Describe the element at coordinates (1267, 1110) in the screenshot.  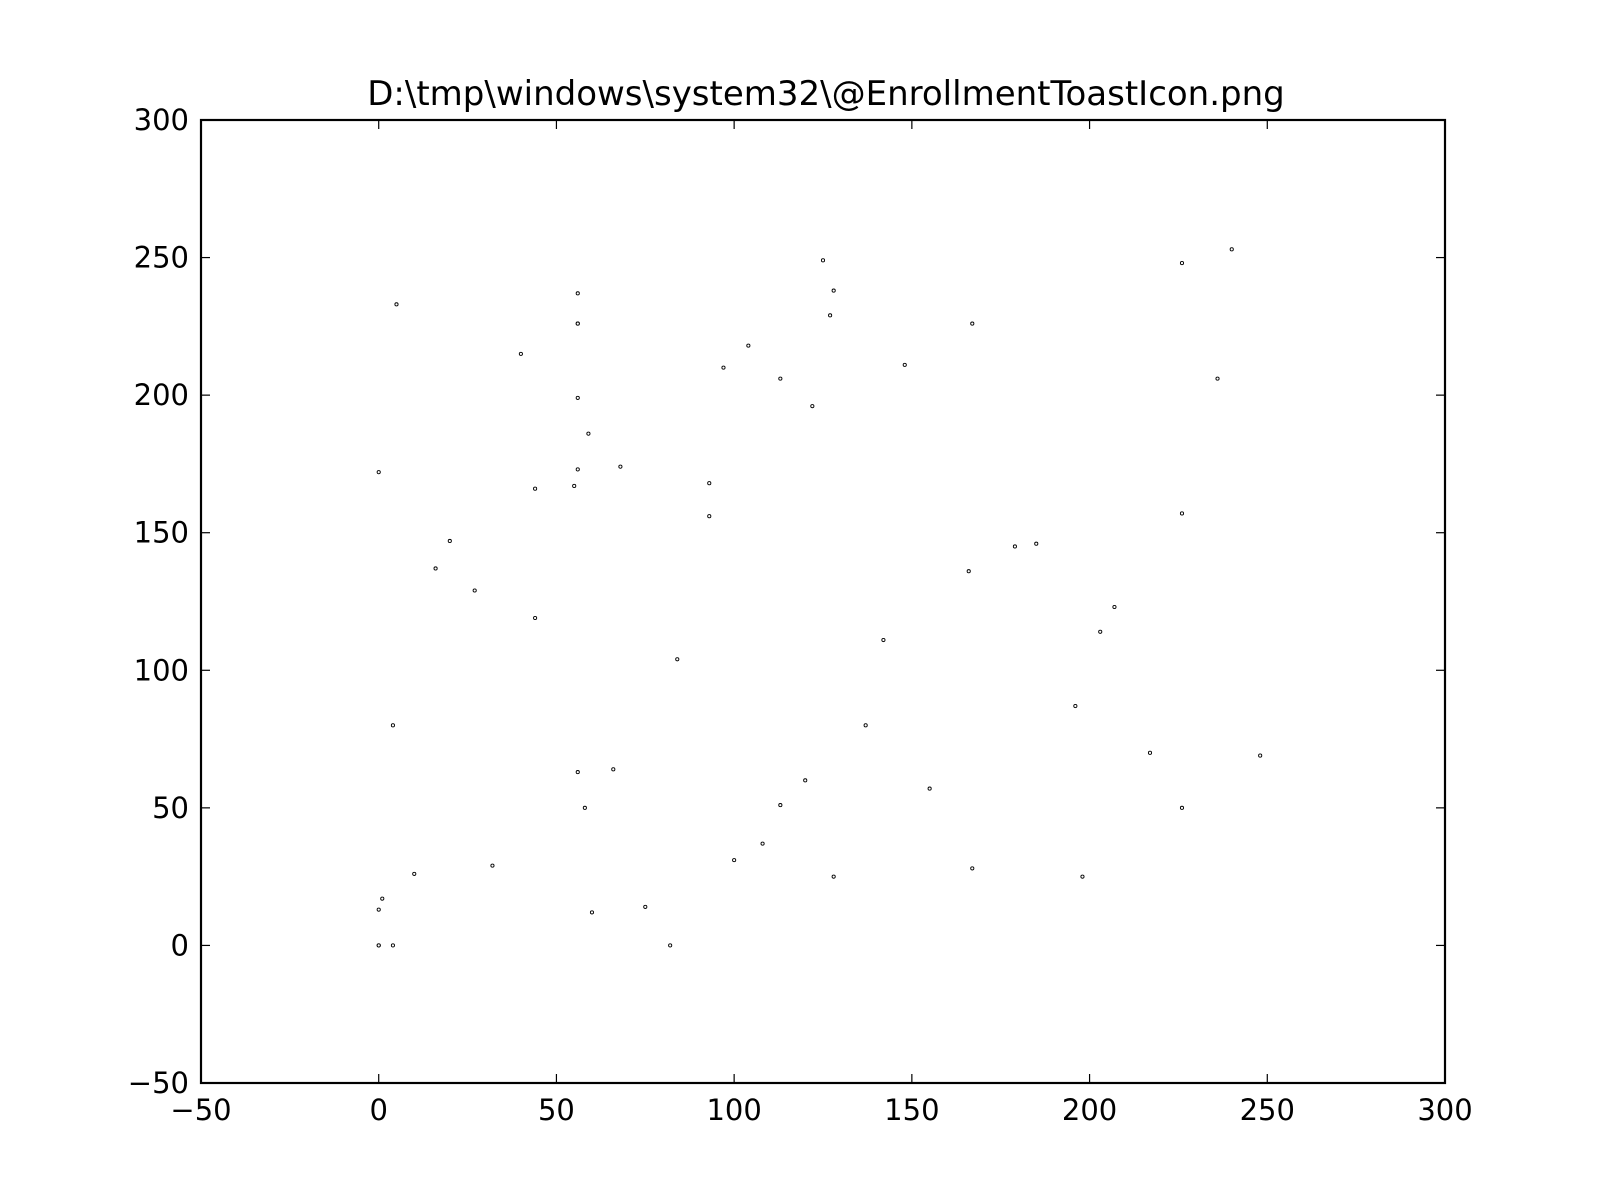
I see `x-tick-label: 250` at that location.